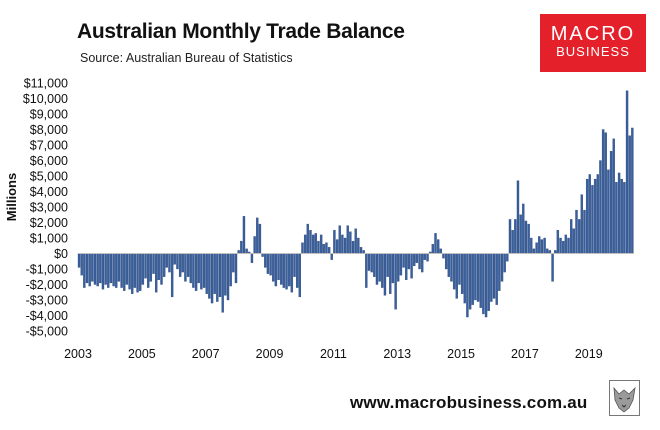  Describe the element at coordinates (47, 332) in the screenshot. I see `y-tick-label: -$5,000` at that location.